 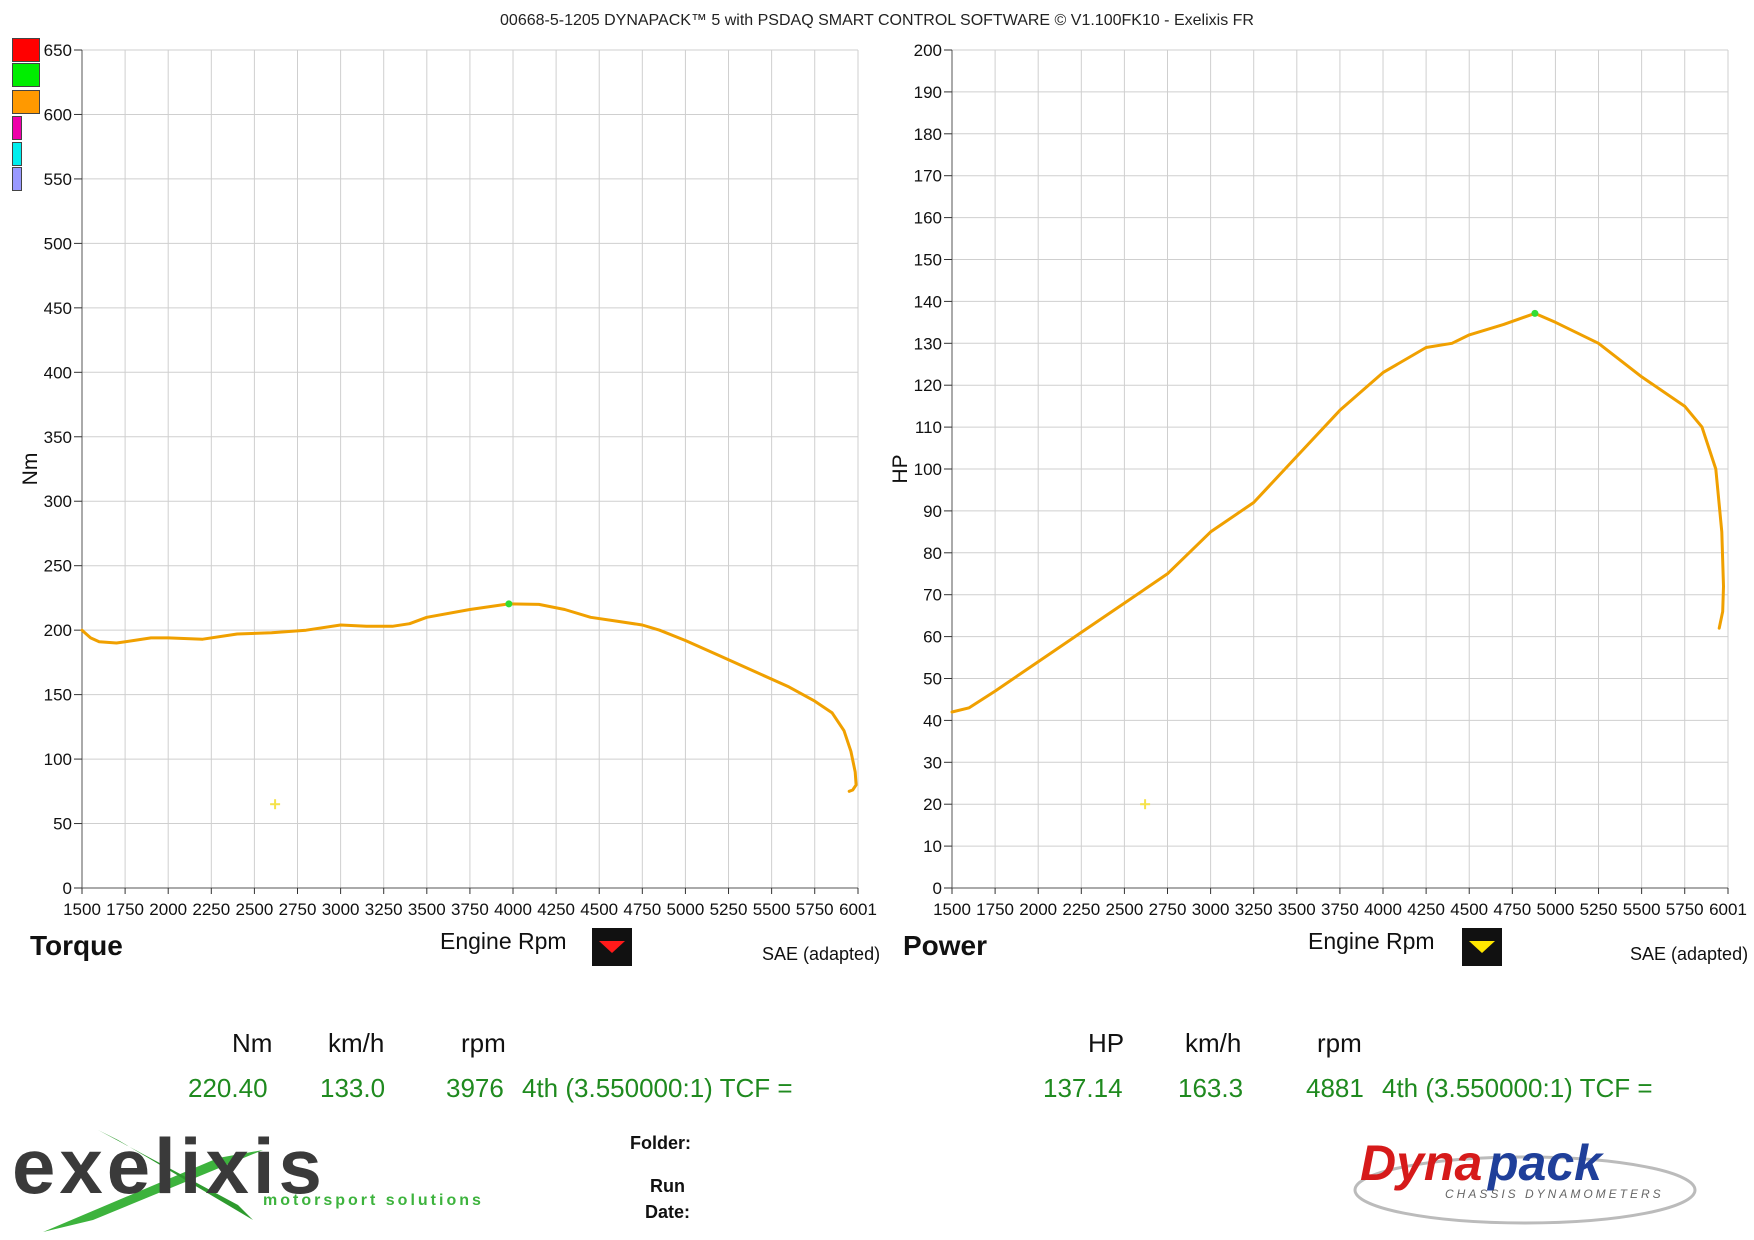 What do you see at coordinates (1145, 804) in the screenshot?
I see `power-cursor-marker` at bounding box center [1145, 804].